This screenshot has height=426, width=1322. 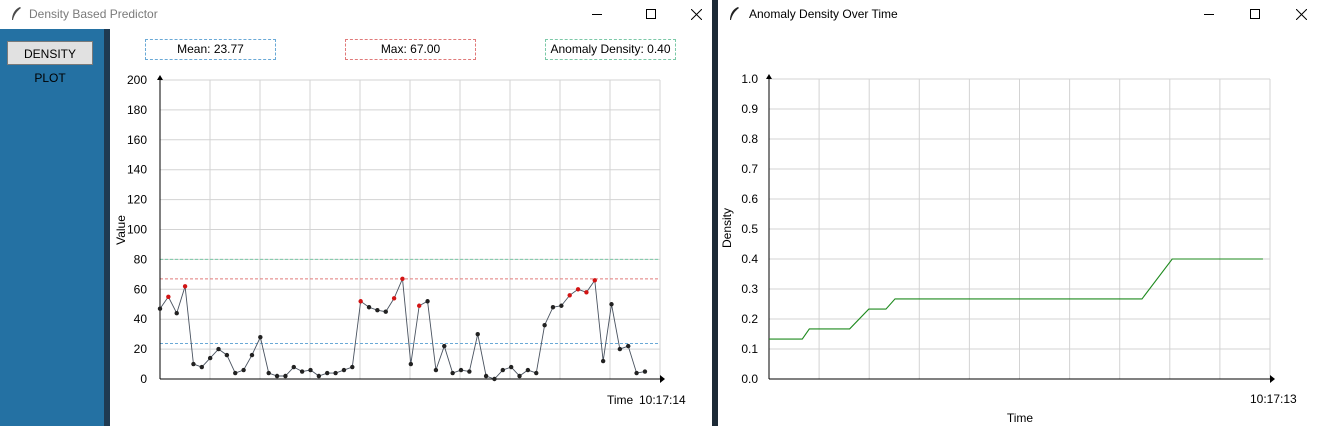 I want to click on y-tick-label: 1.0, so click(x=749, y=79).